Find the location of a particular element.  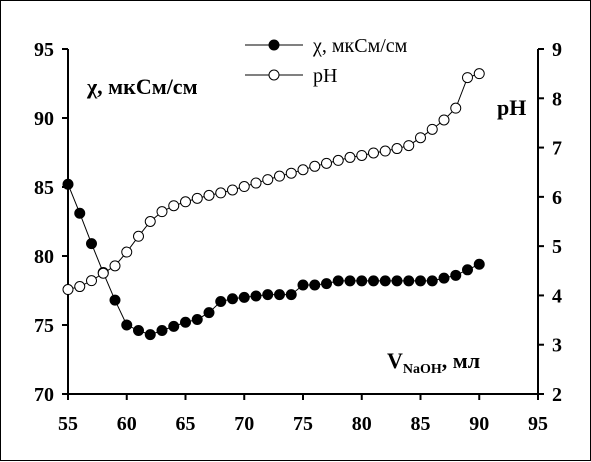

y-right-tick-label: 5 is located at coordinates (557, 247).